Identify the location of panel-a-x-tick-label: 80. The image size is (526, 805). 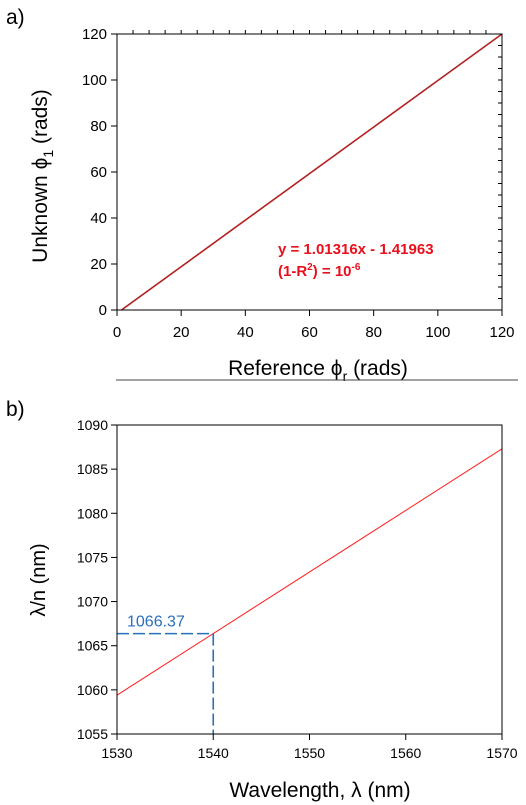
(373, 332).